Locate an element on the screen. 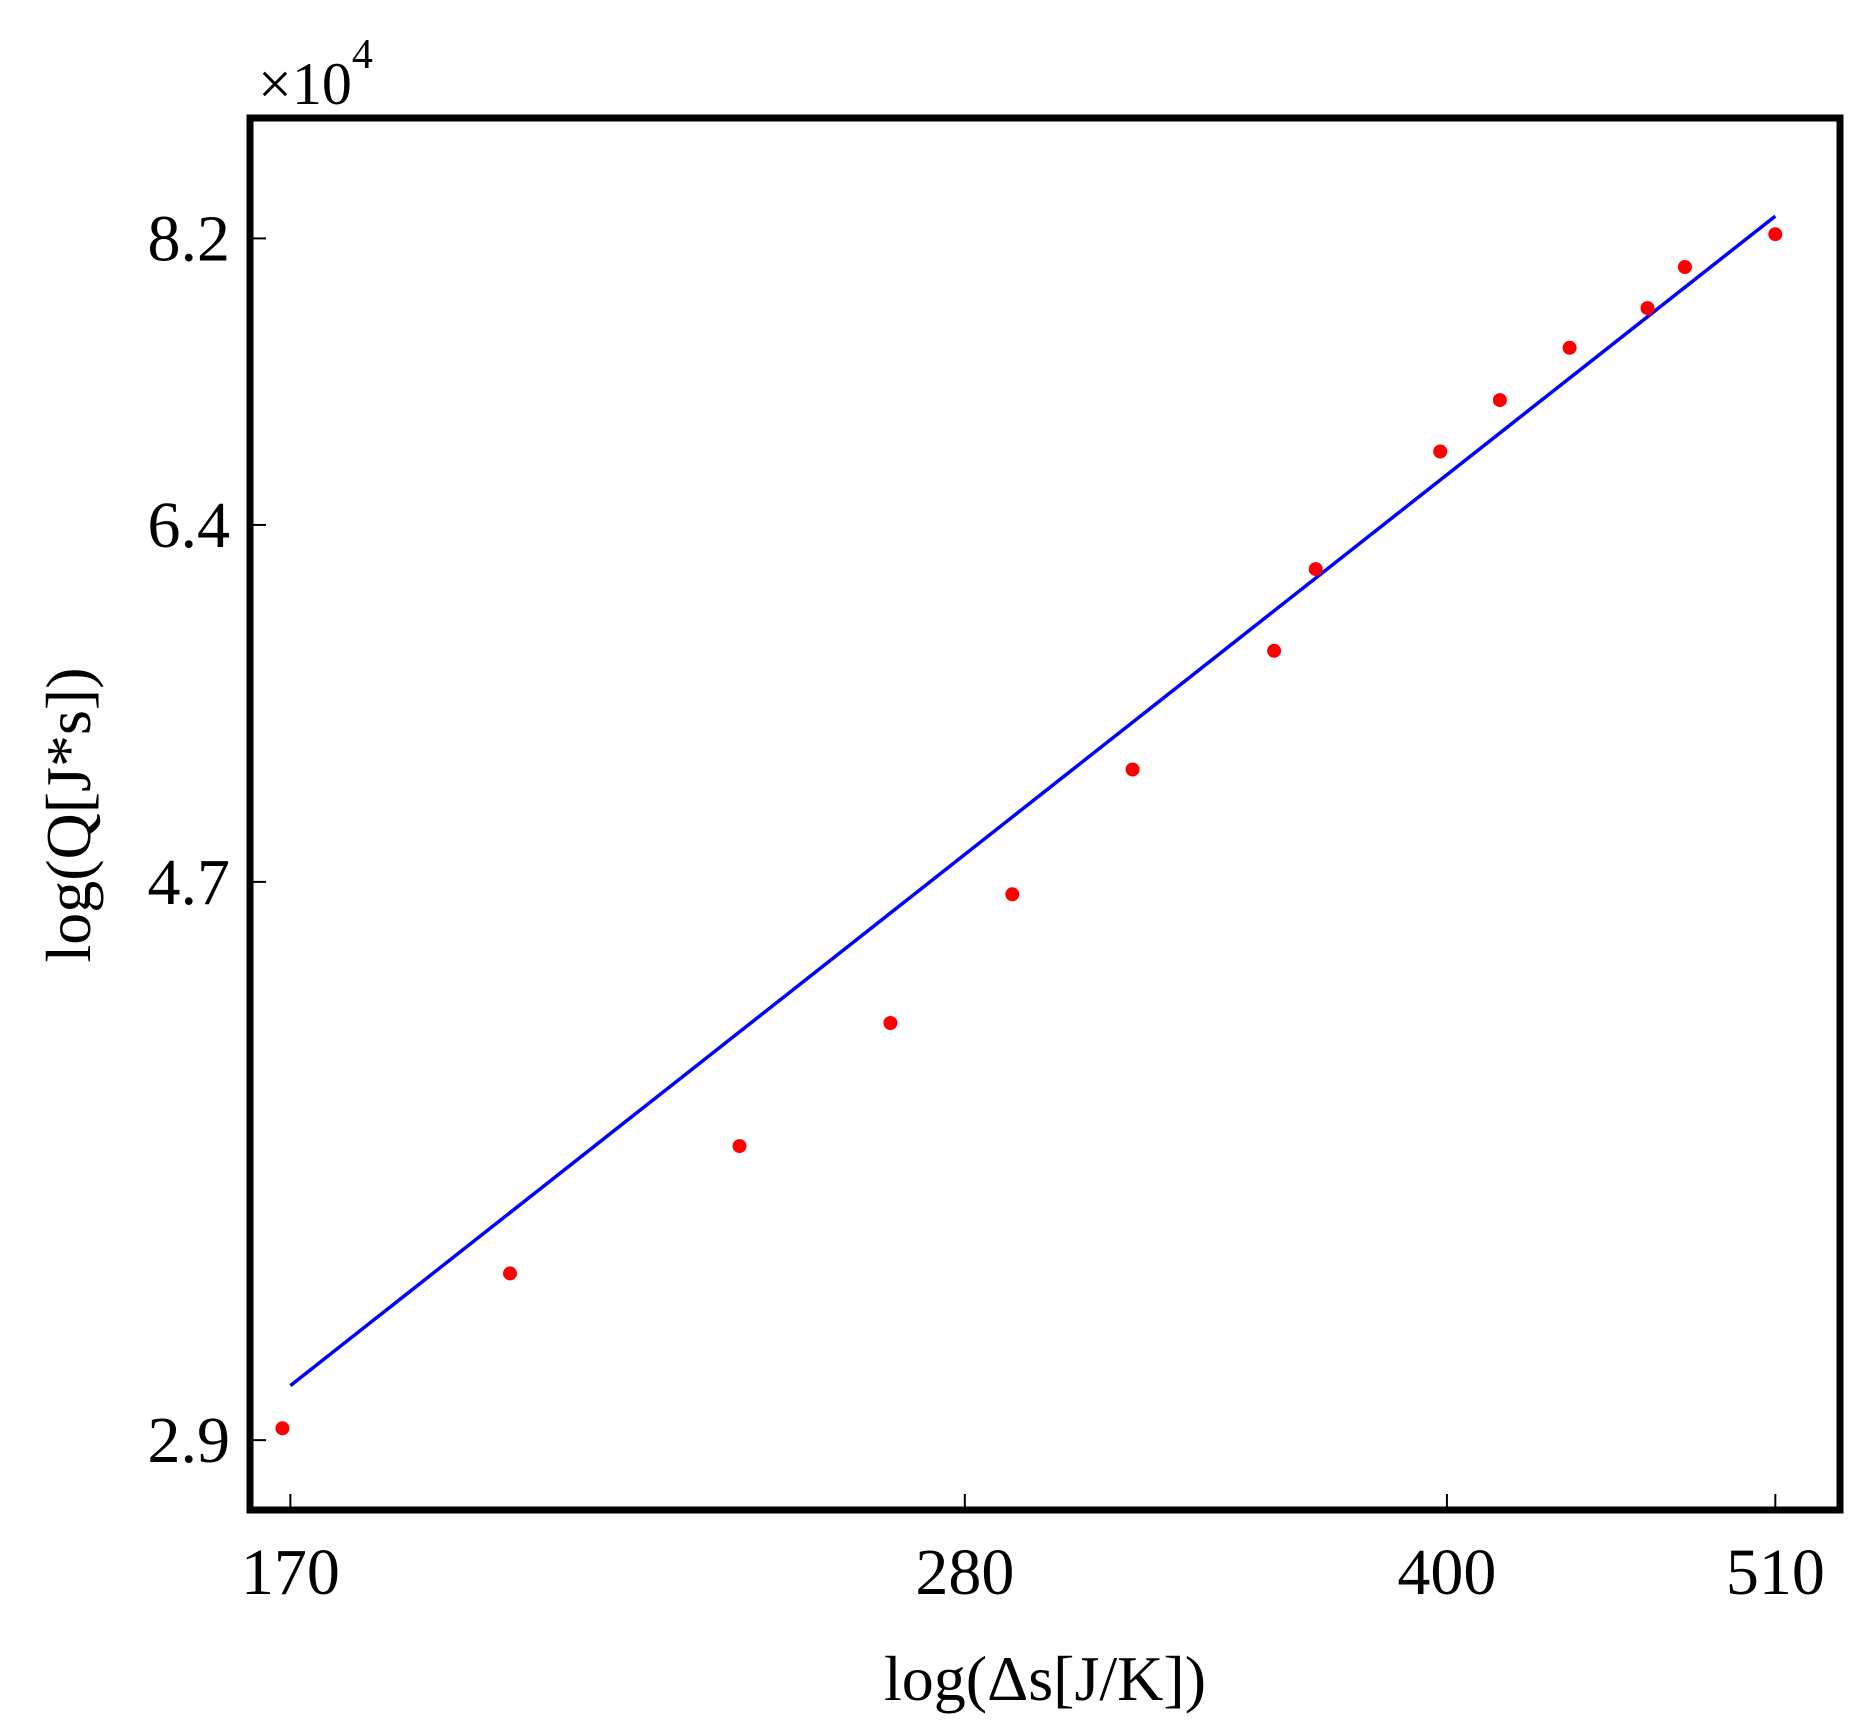 Image resolution: width=1858 pixels, height=1732 pixels. x-tick-label: 510 is located at coordinates (1775, 1572).